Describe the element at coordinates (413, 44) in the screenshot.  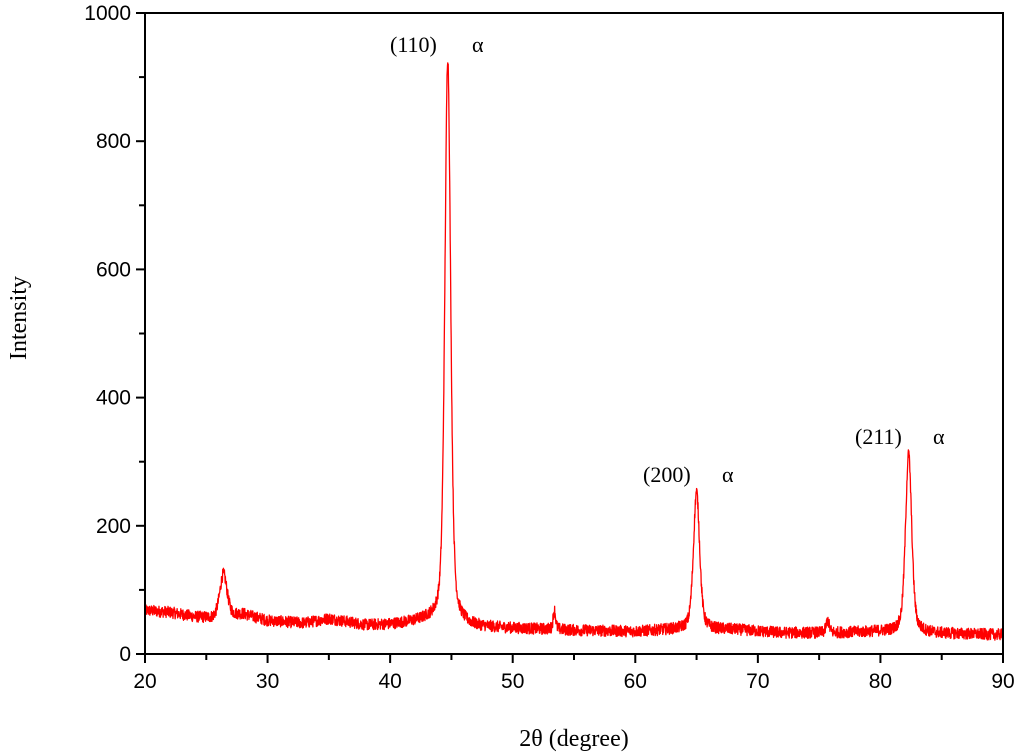
I see `annotation-110-label: (110)` at that location.